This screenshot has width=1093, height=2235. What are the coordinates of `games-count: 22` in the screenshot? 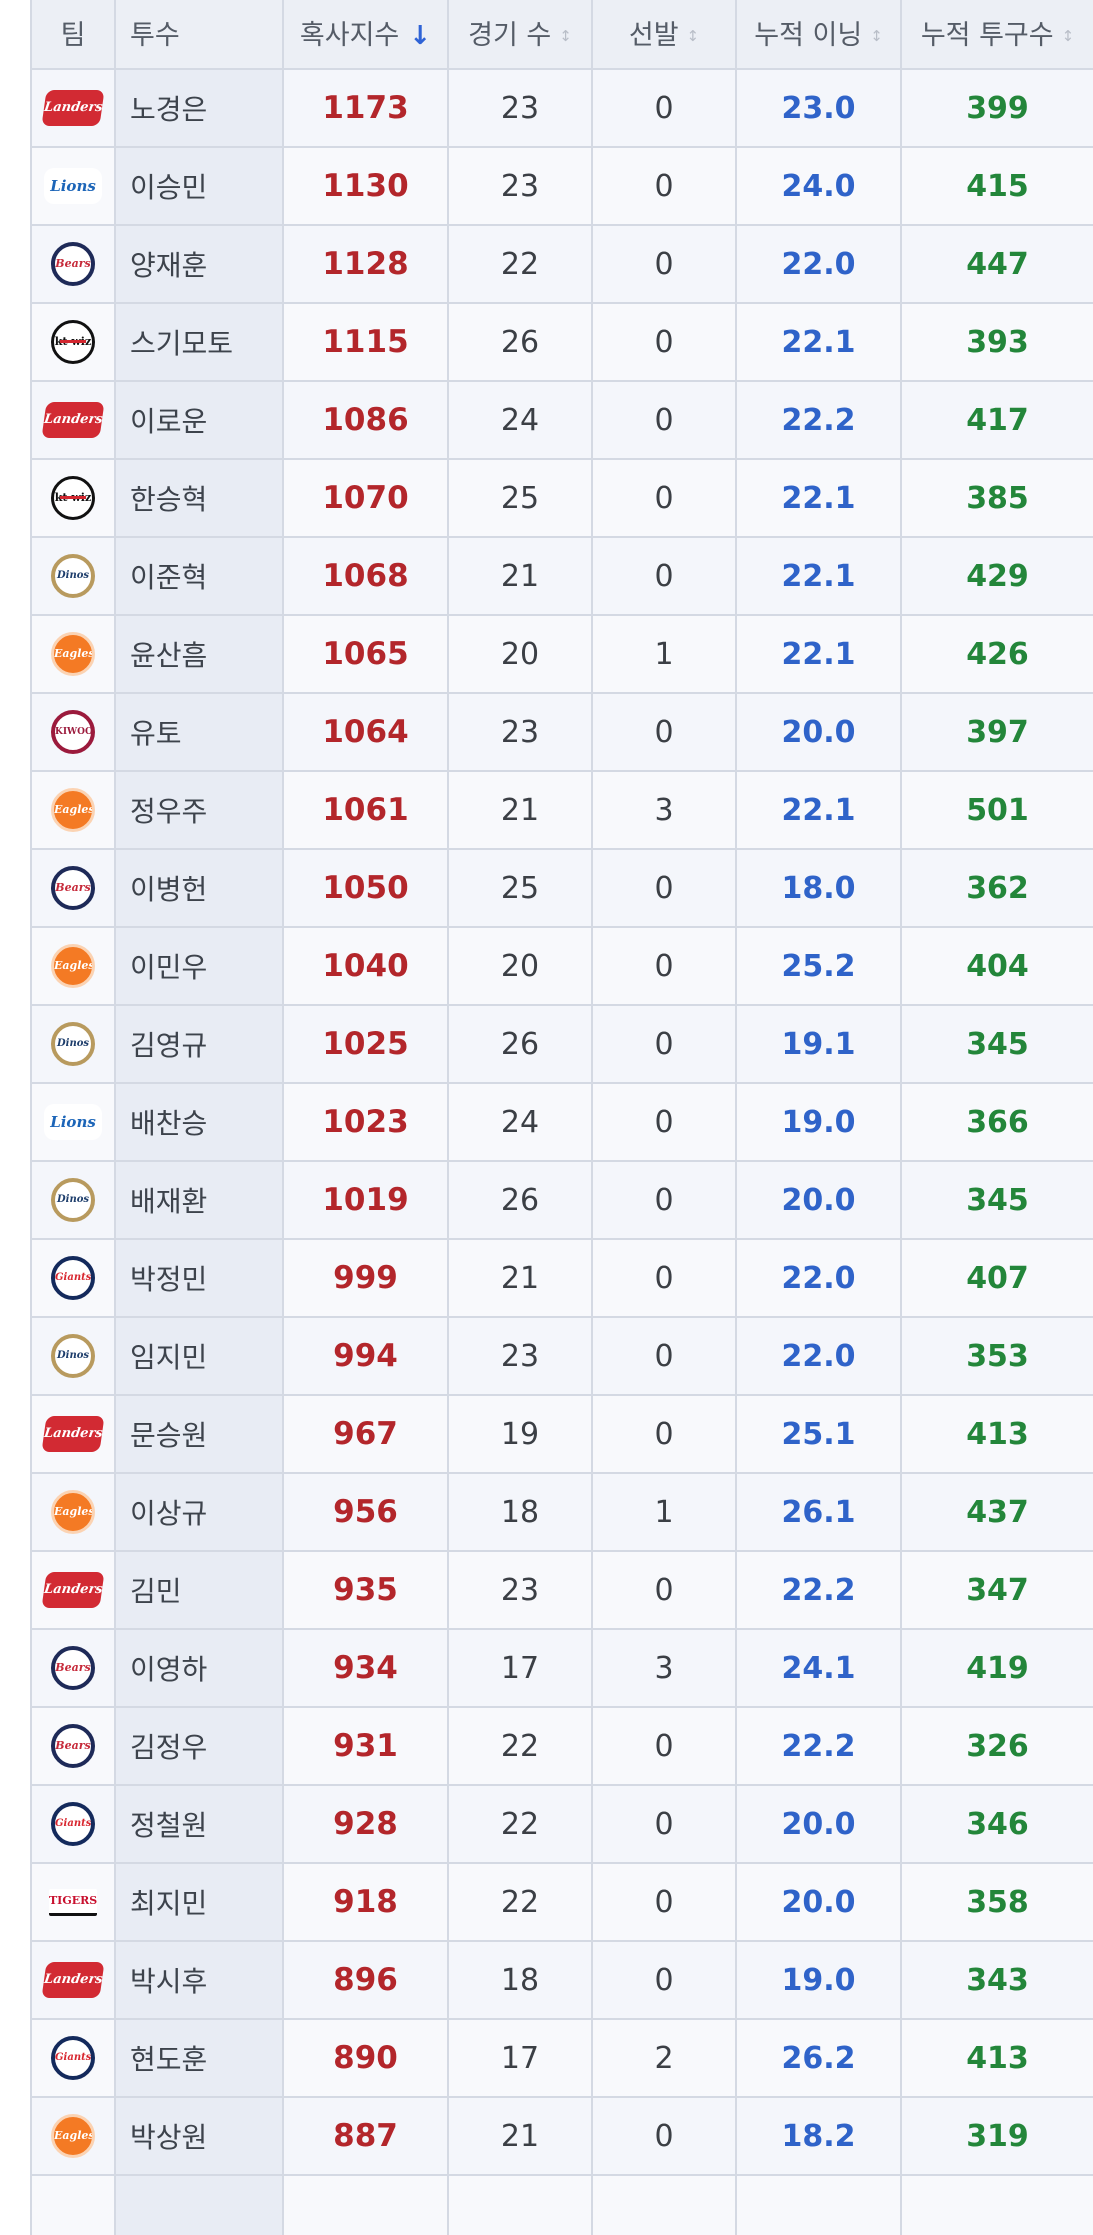 It's located at (520, 264).